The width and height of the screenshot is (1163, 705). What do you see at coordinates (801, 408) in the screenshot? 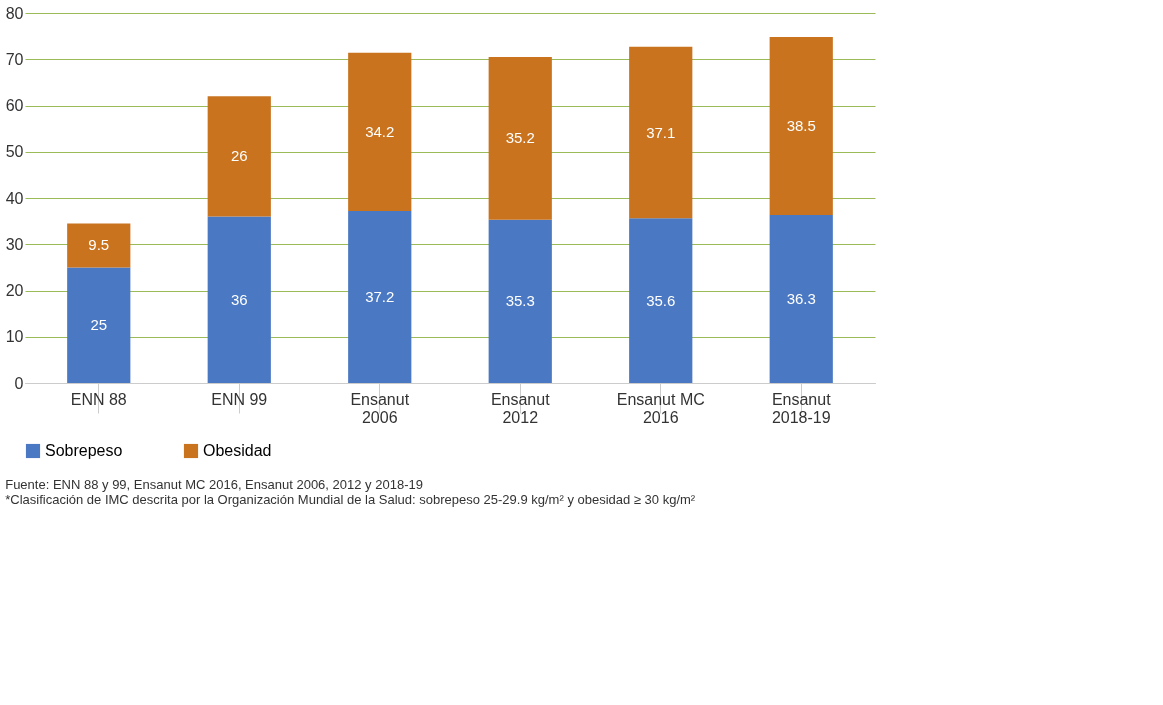
I see `x-tick-label: Ensanut 2018-19` at bounding box center [801, 408].